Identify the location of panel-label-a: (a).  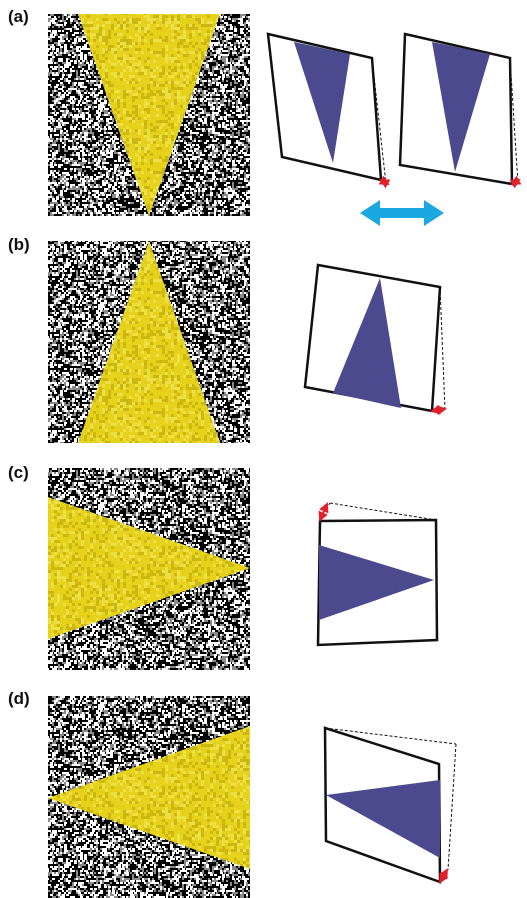
(18, 16).